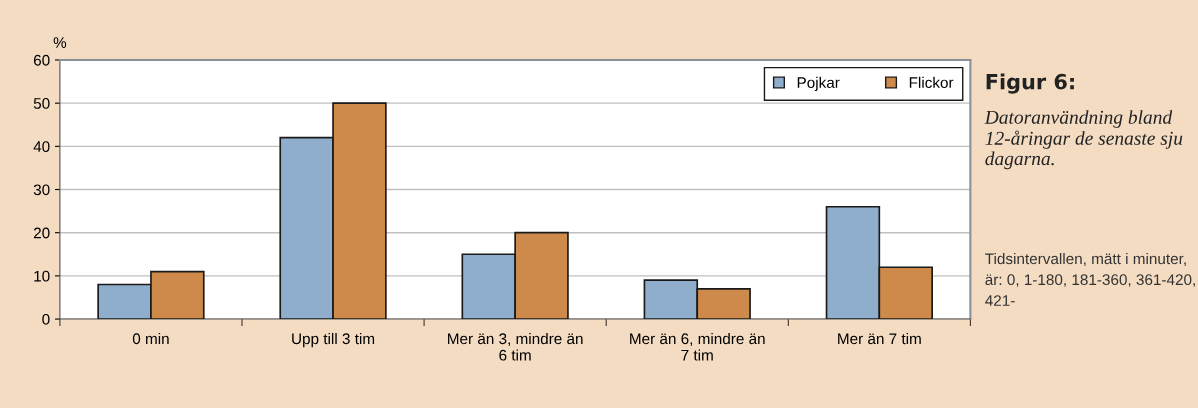 The height and width of the screenshot is (408, 1198). What do you see at coordinates (41, 190) in the screenshot?
I see `y-tick-label: 30` at bounding box center [41, 190].